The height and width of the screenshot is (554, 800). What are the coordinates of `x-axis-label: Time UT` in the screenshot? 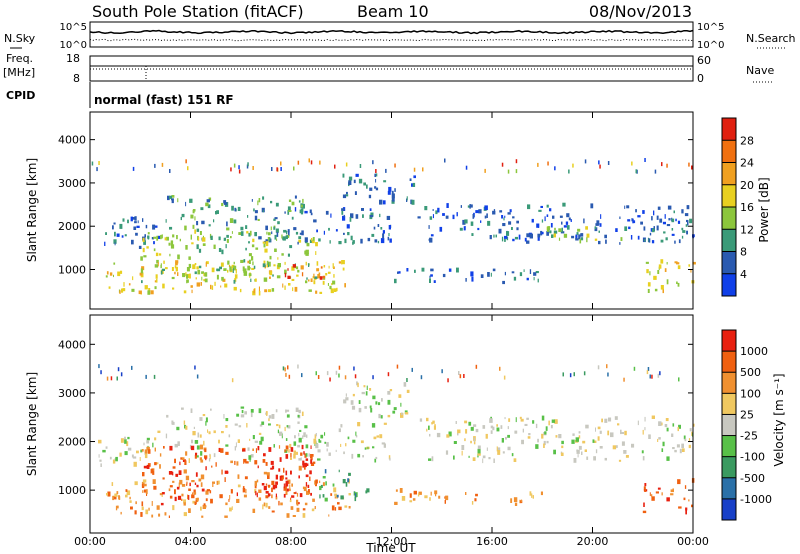 It's located at (390, 547).